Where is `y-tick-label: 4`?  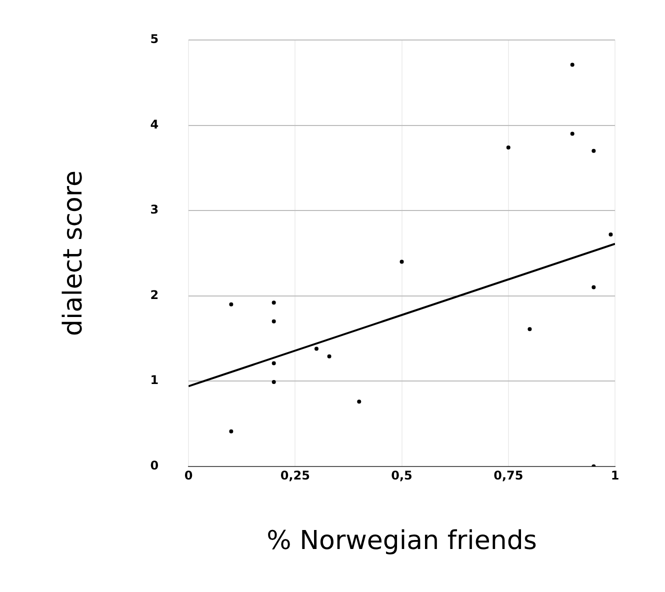 y-tick-label: 4 is located at coordinates (154, 124).